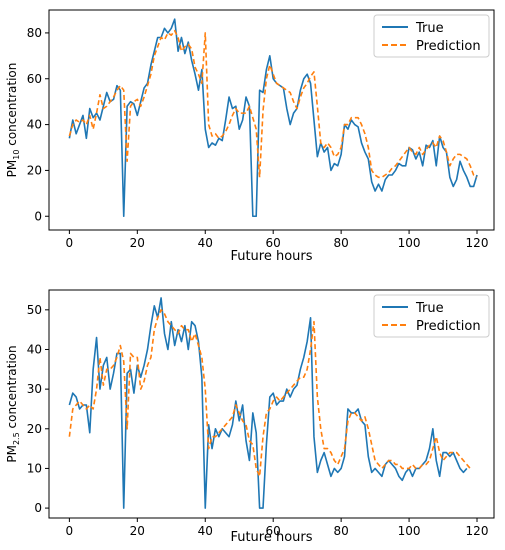 The image size is (505, 550). What do you see at coordinates (34, 125) in the screenshot?
I see `pm10-y-tick-label: 40` at bounding box center [34, 125].